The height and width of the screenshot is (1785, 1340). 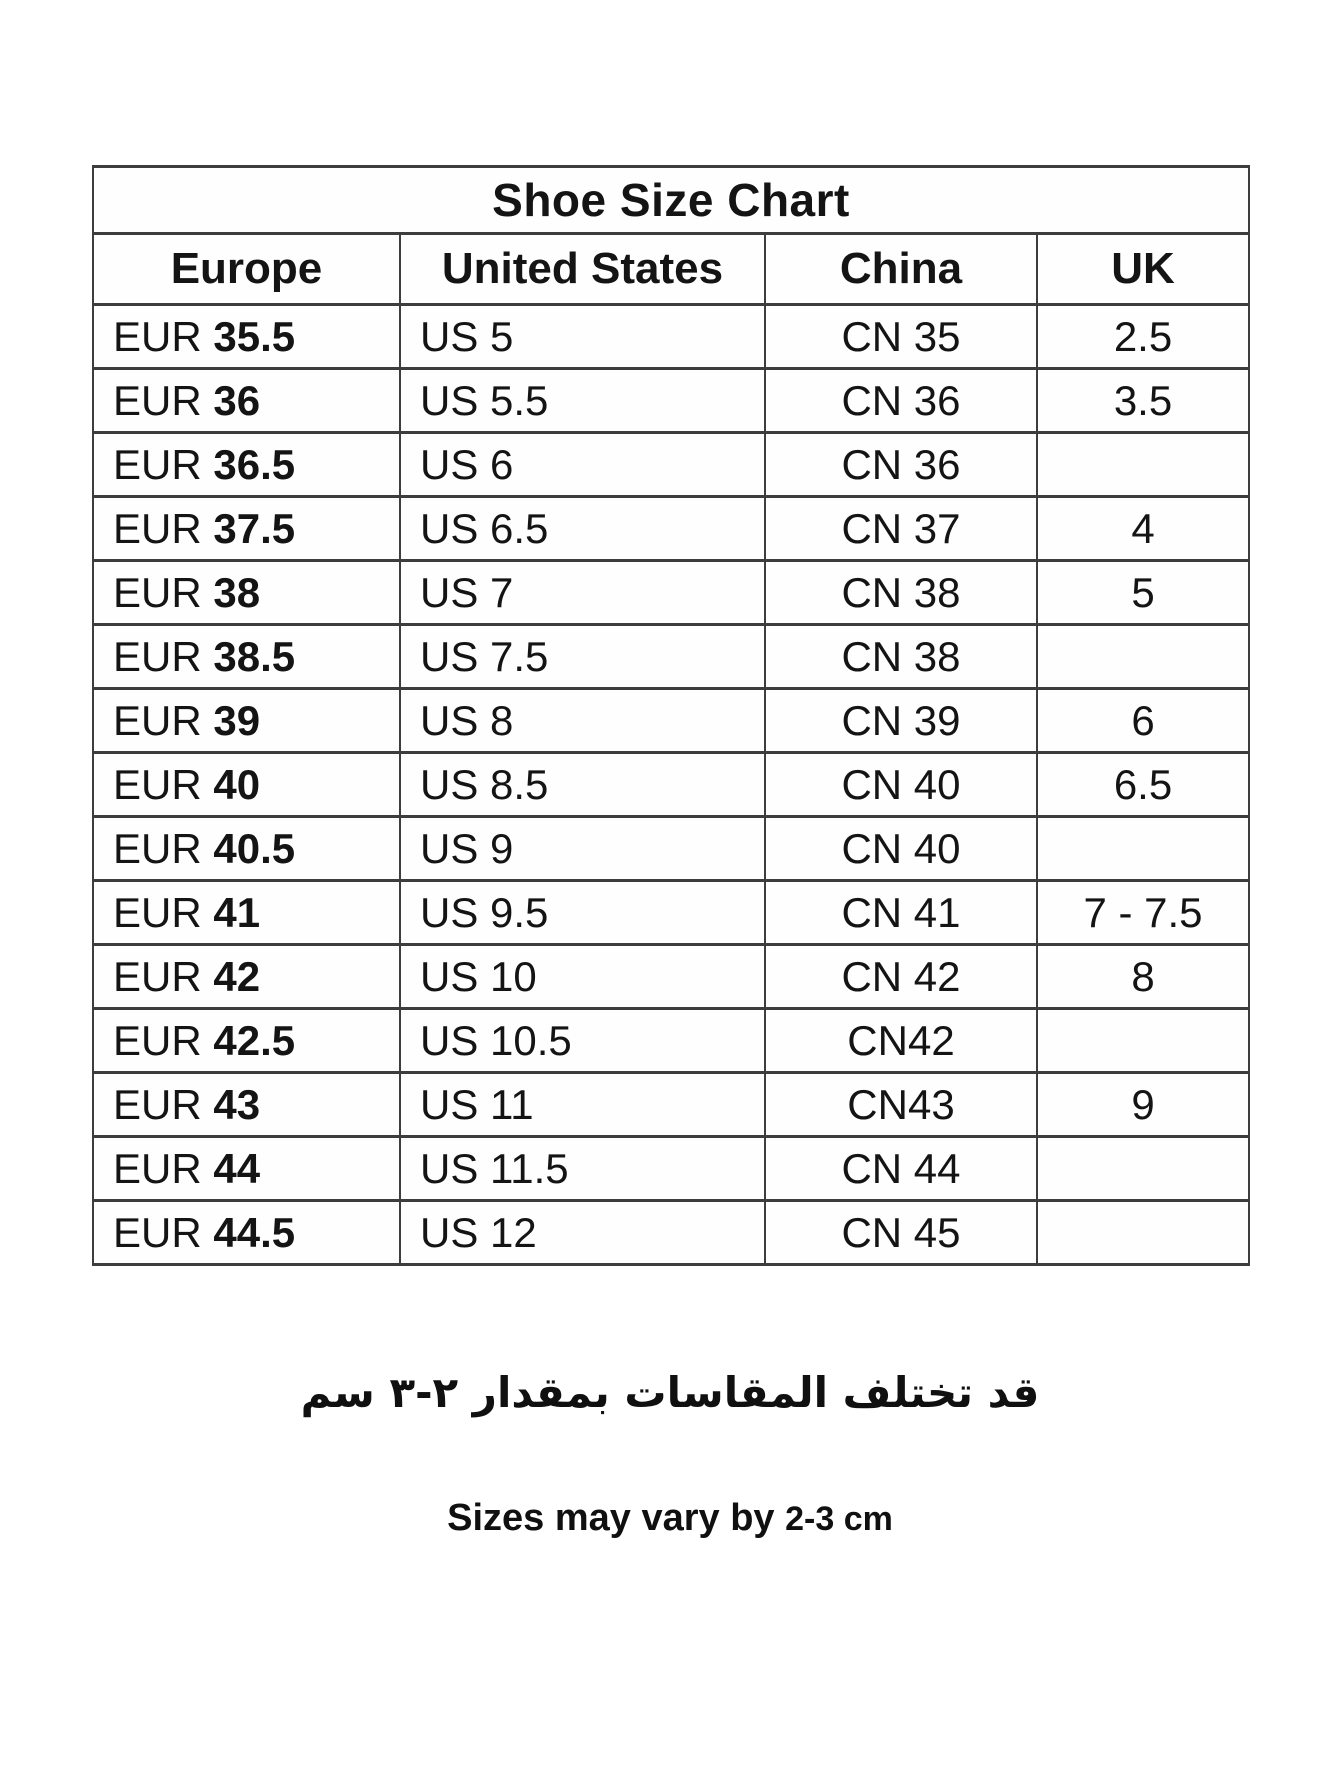 I want to click on cell-china: CN 45, so click(x=901, y=1232).